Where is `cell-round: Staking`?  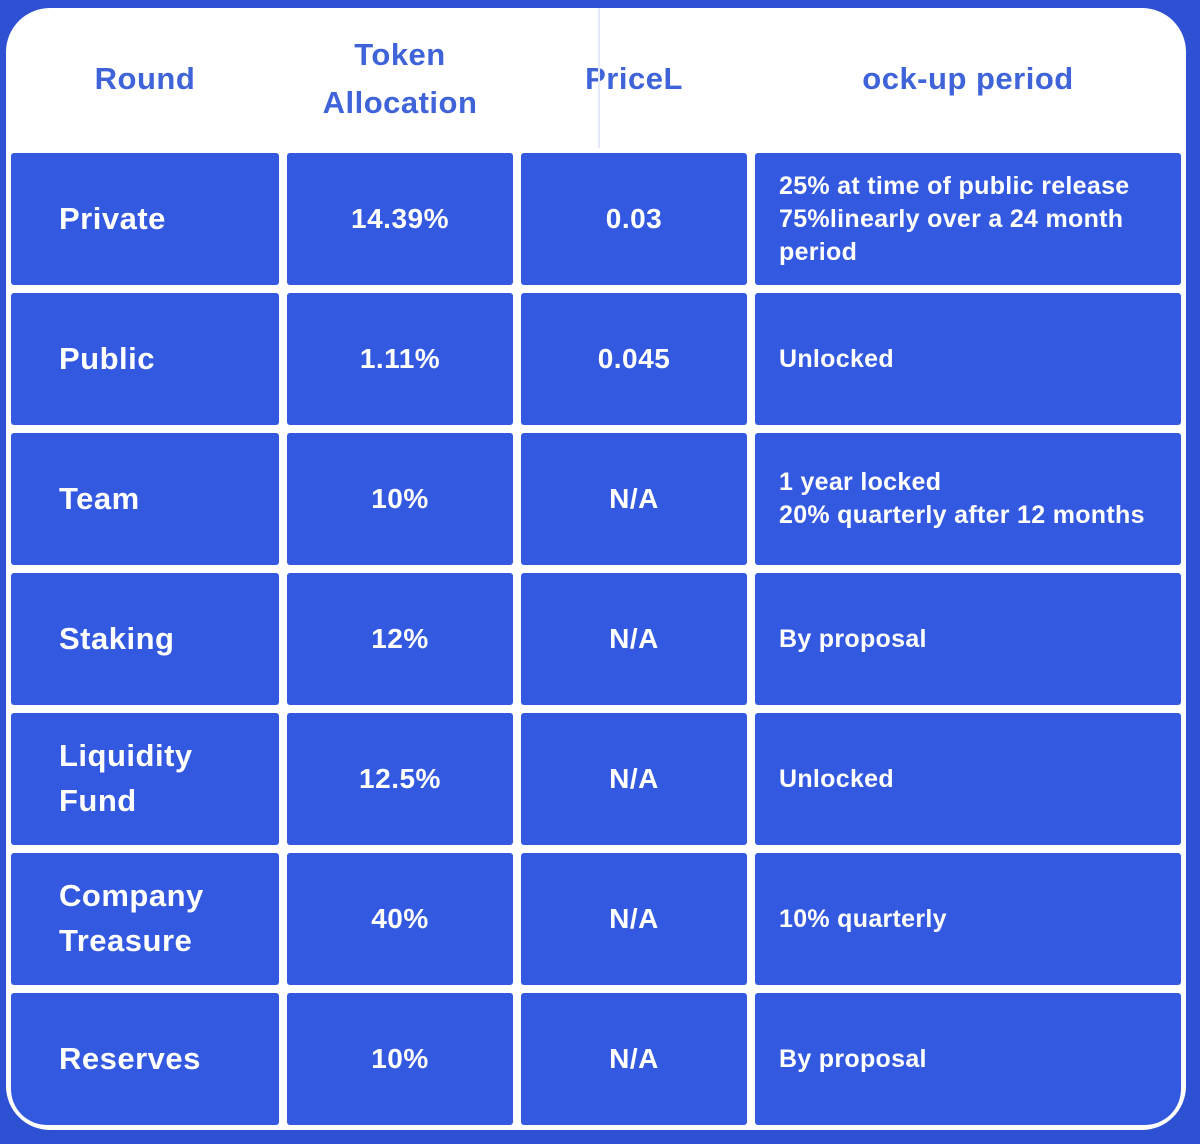
cell-round: Staking is located at coordinates (145, 639).